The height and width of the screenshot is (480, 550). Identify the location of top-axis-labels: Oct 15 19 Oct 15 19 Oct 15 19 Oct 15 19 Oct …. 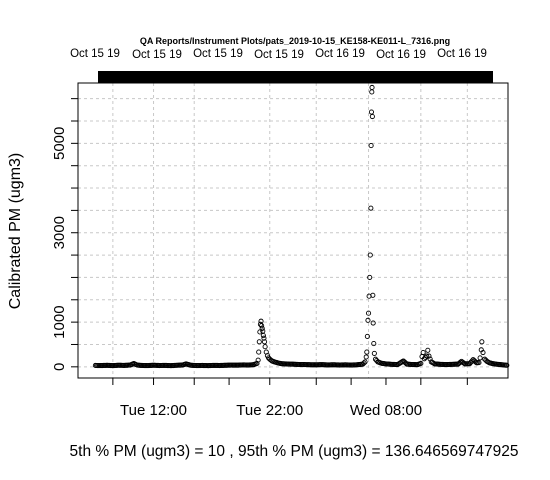
(278, 54).